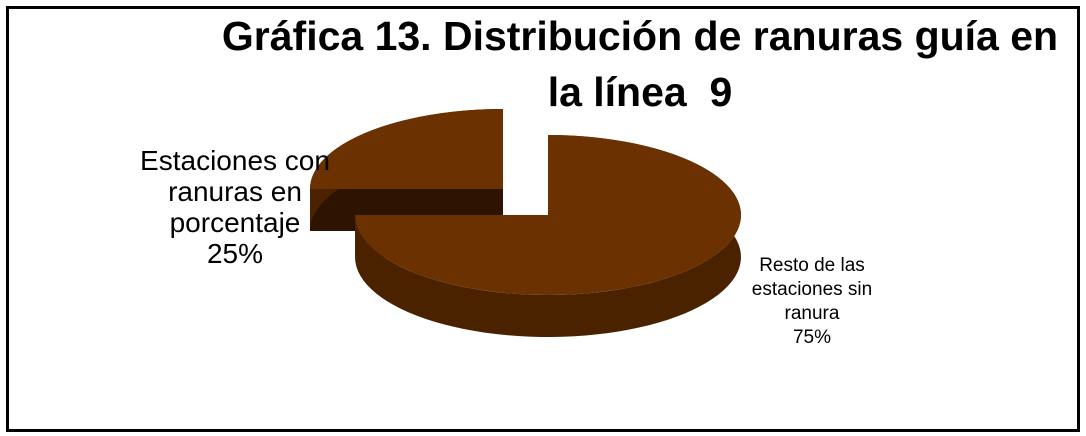  Describe the element at coordinates (812, 289) in the screenshot. I see `category-label: Resto de las estaciones sin ranura` at that location.